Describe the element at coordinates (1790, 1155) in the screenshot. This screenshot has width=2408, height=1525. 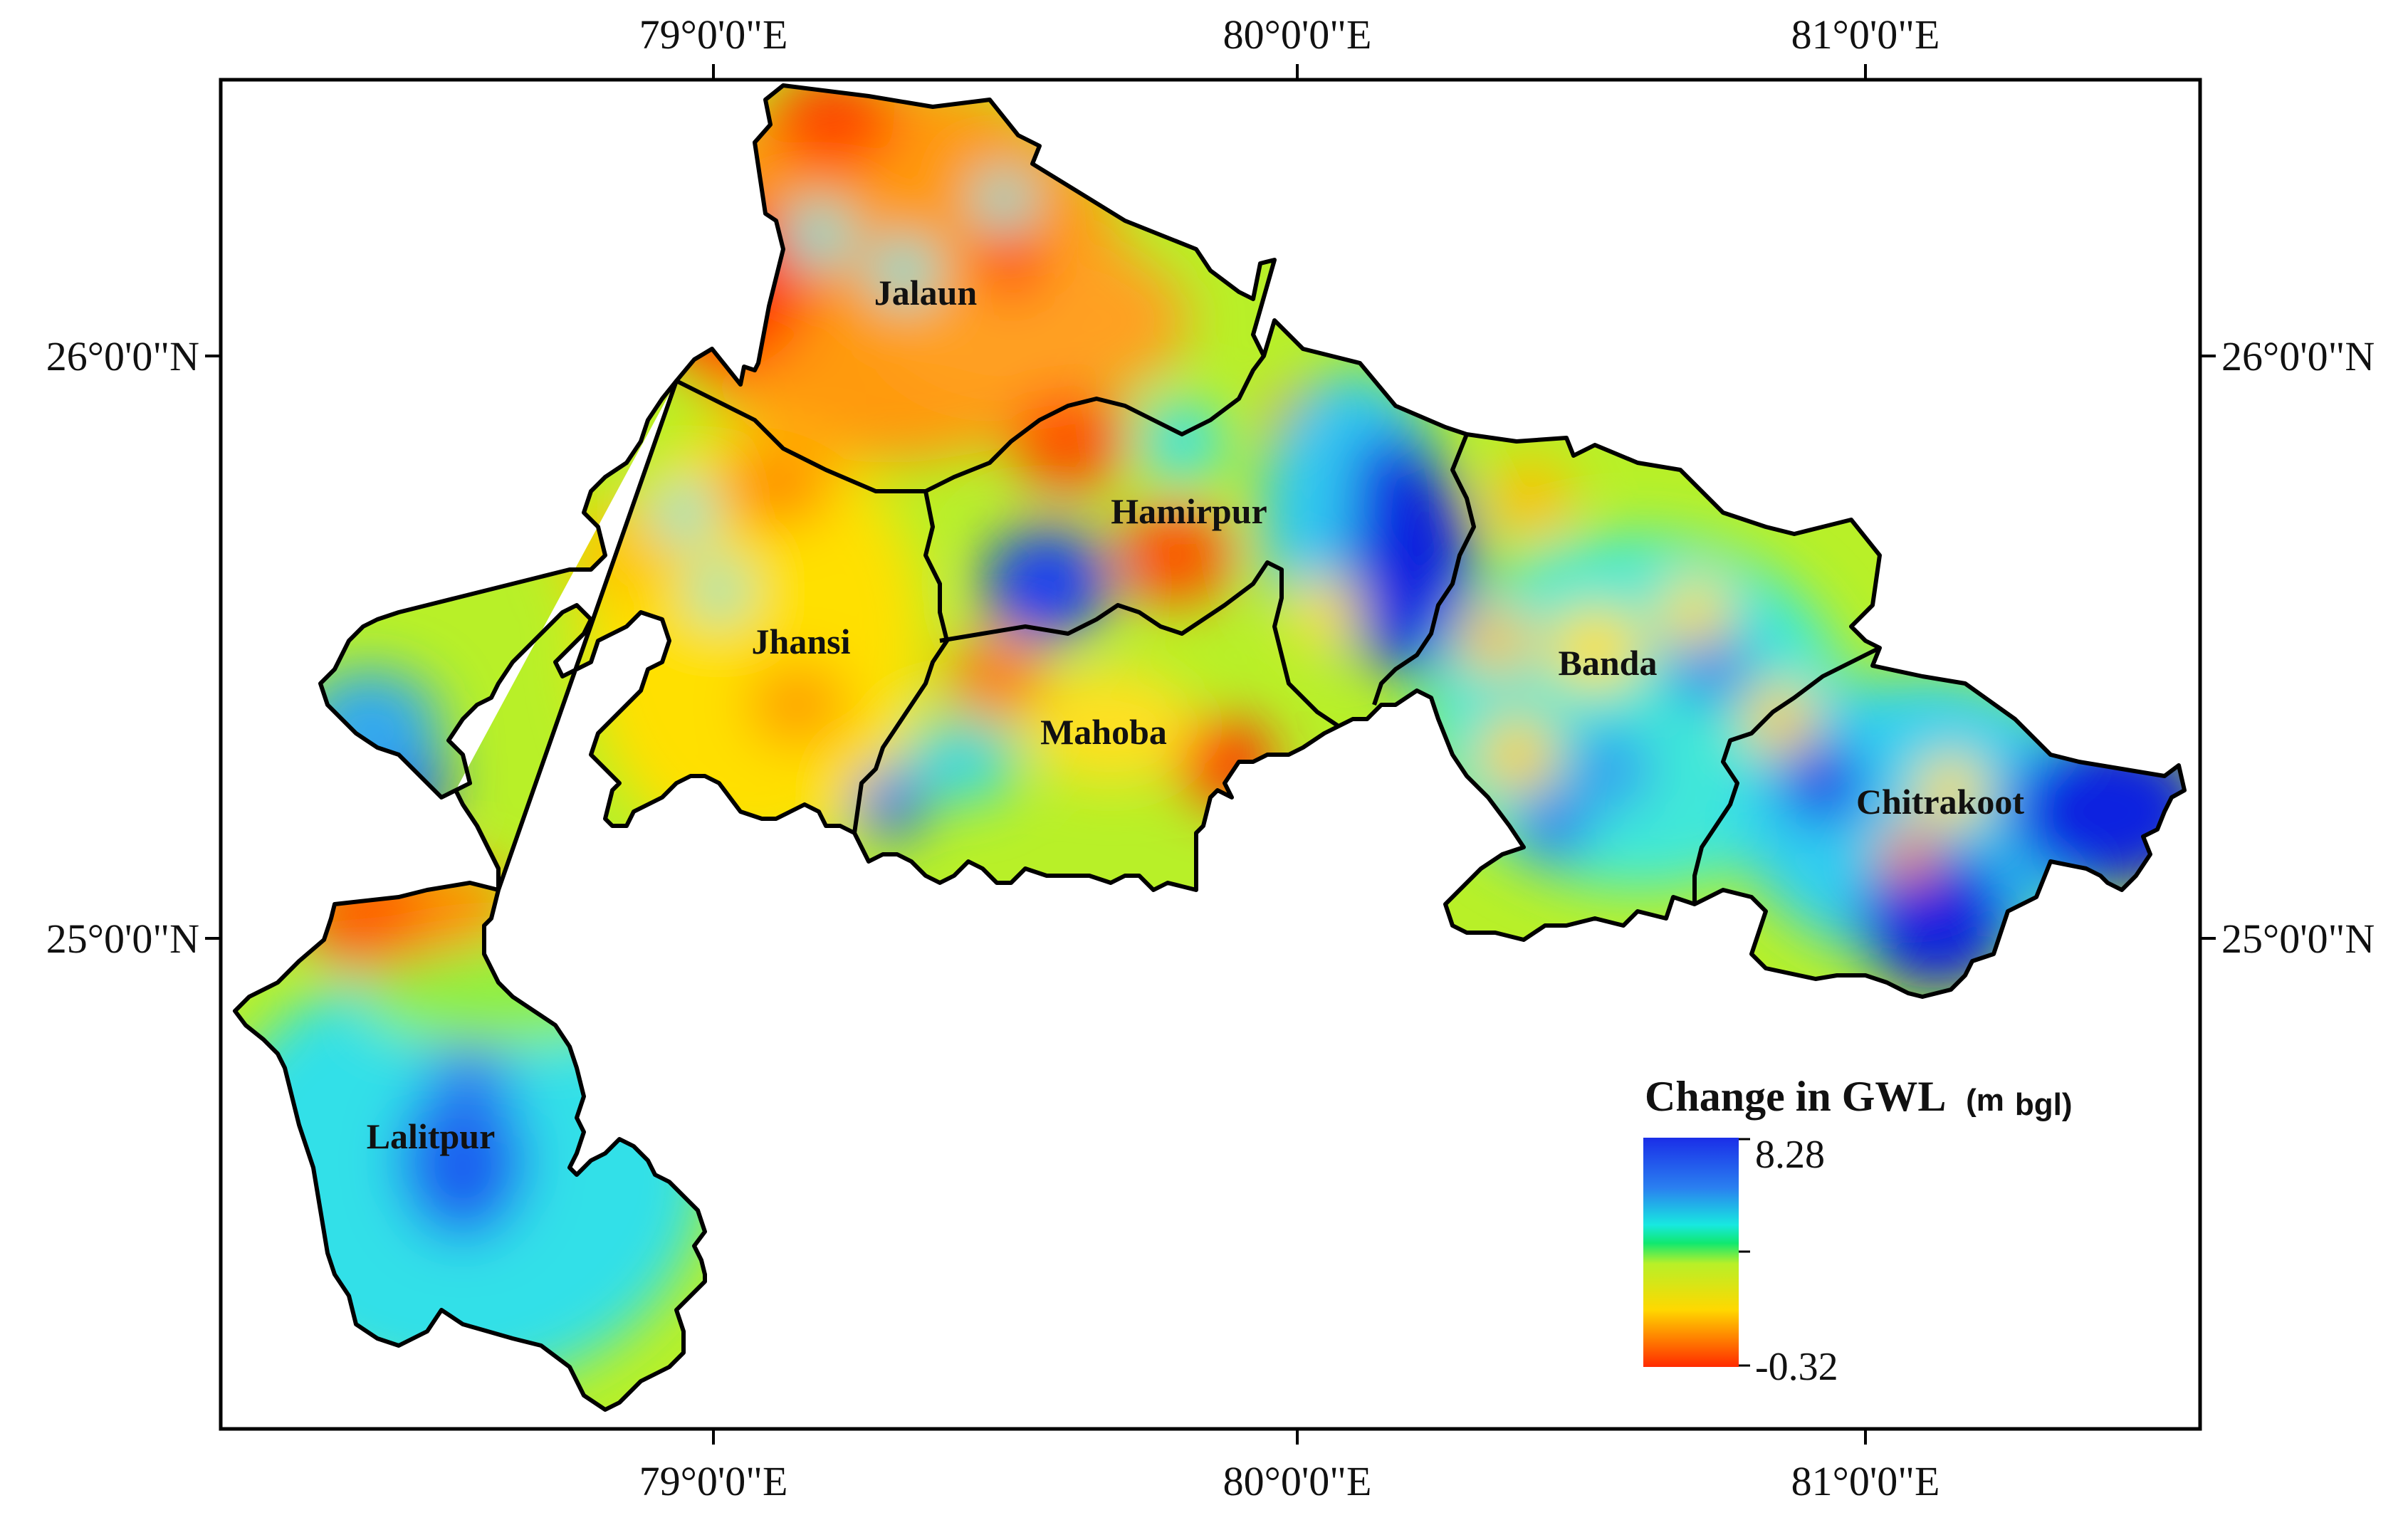
I see `legend-max-value: 8.28` at that location.